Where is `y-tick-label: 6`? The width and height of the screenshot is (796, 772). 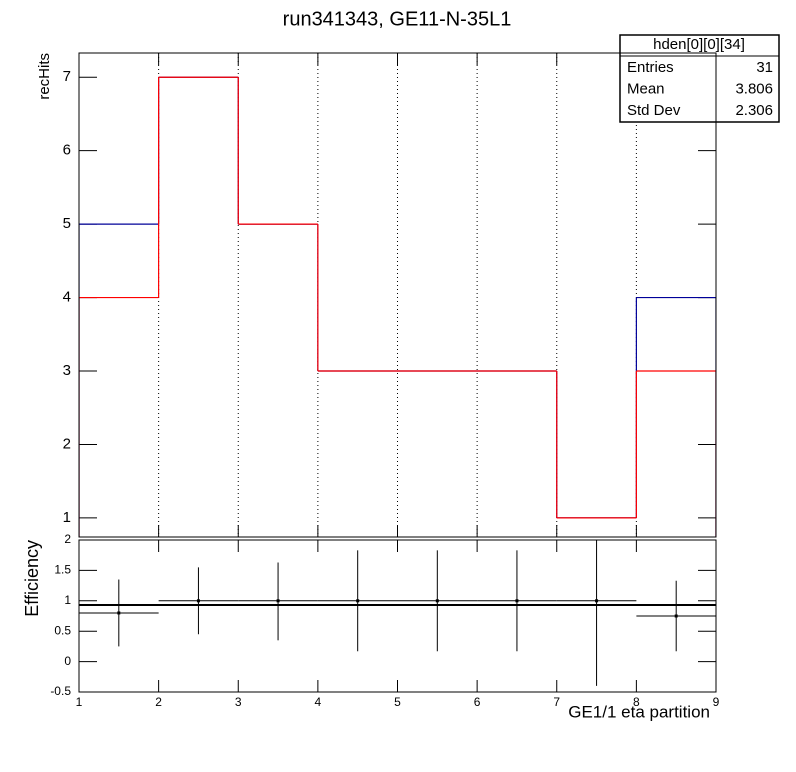 y-tick-label: 6 is located at coordinates (67, 150).